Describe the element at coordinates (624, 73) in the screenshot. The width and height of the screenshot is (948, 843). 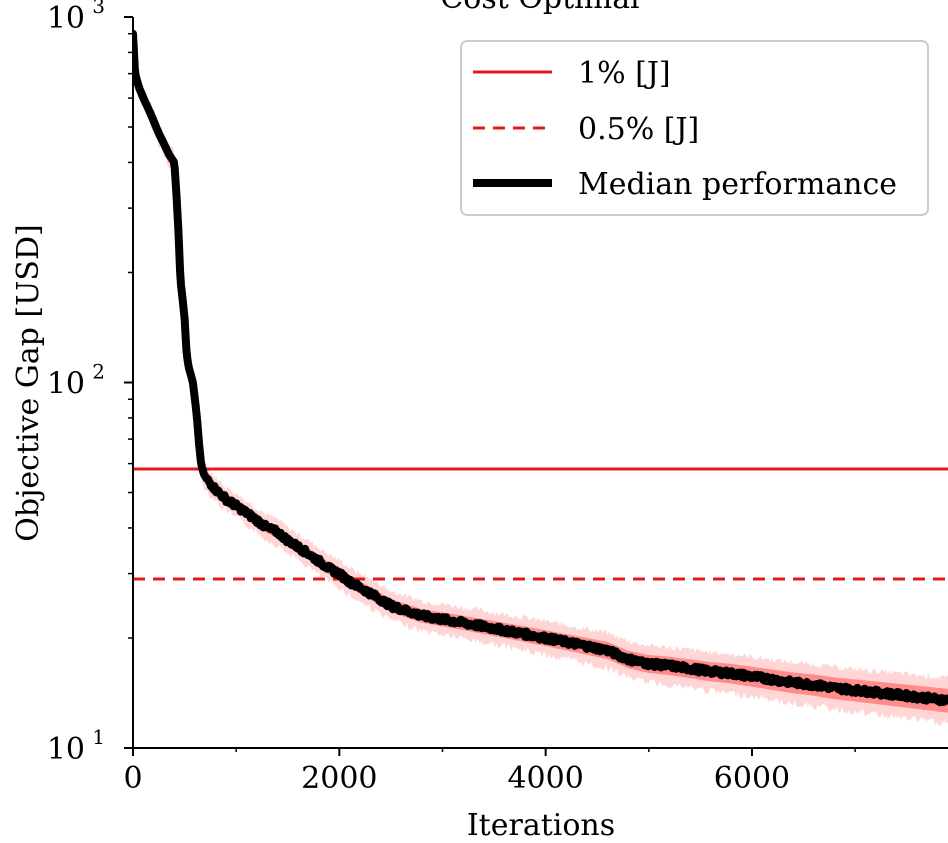
I see `legend-label-1pct: 1% [J]` at that location.